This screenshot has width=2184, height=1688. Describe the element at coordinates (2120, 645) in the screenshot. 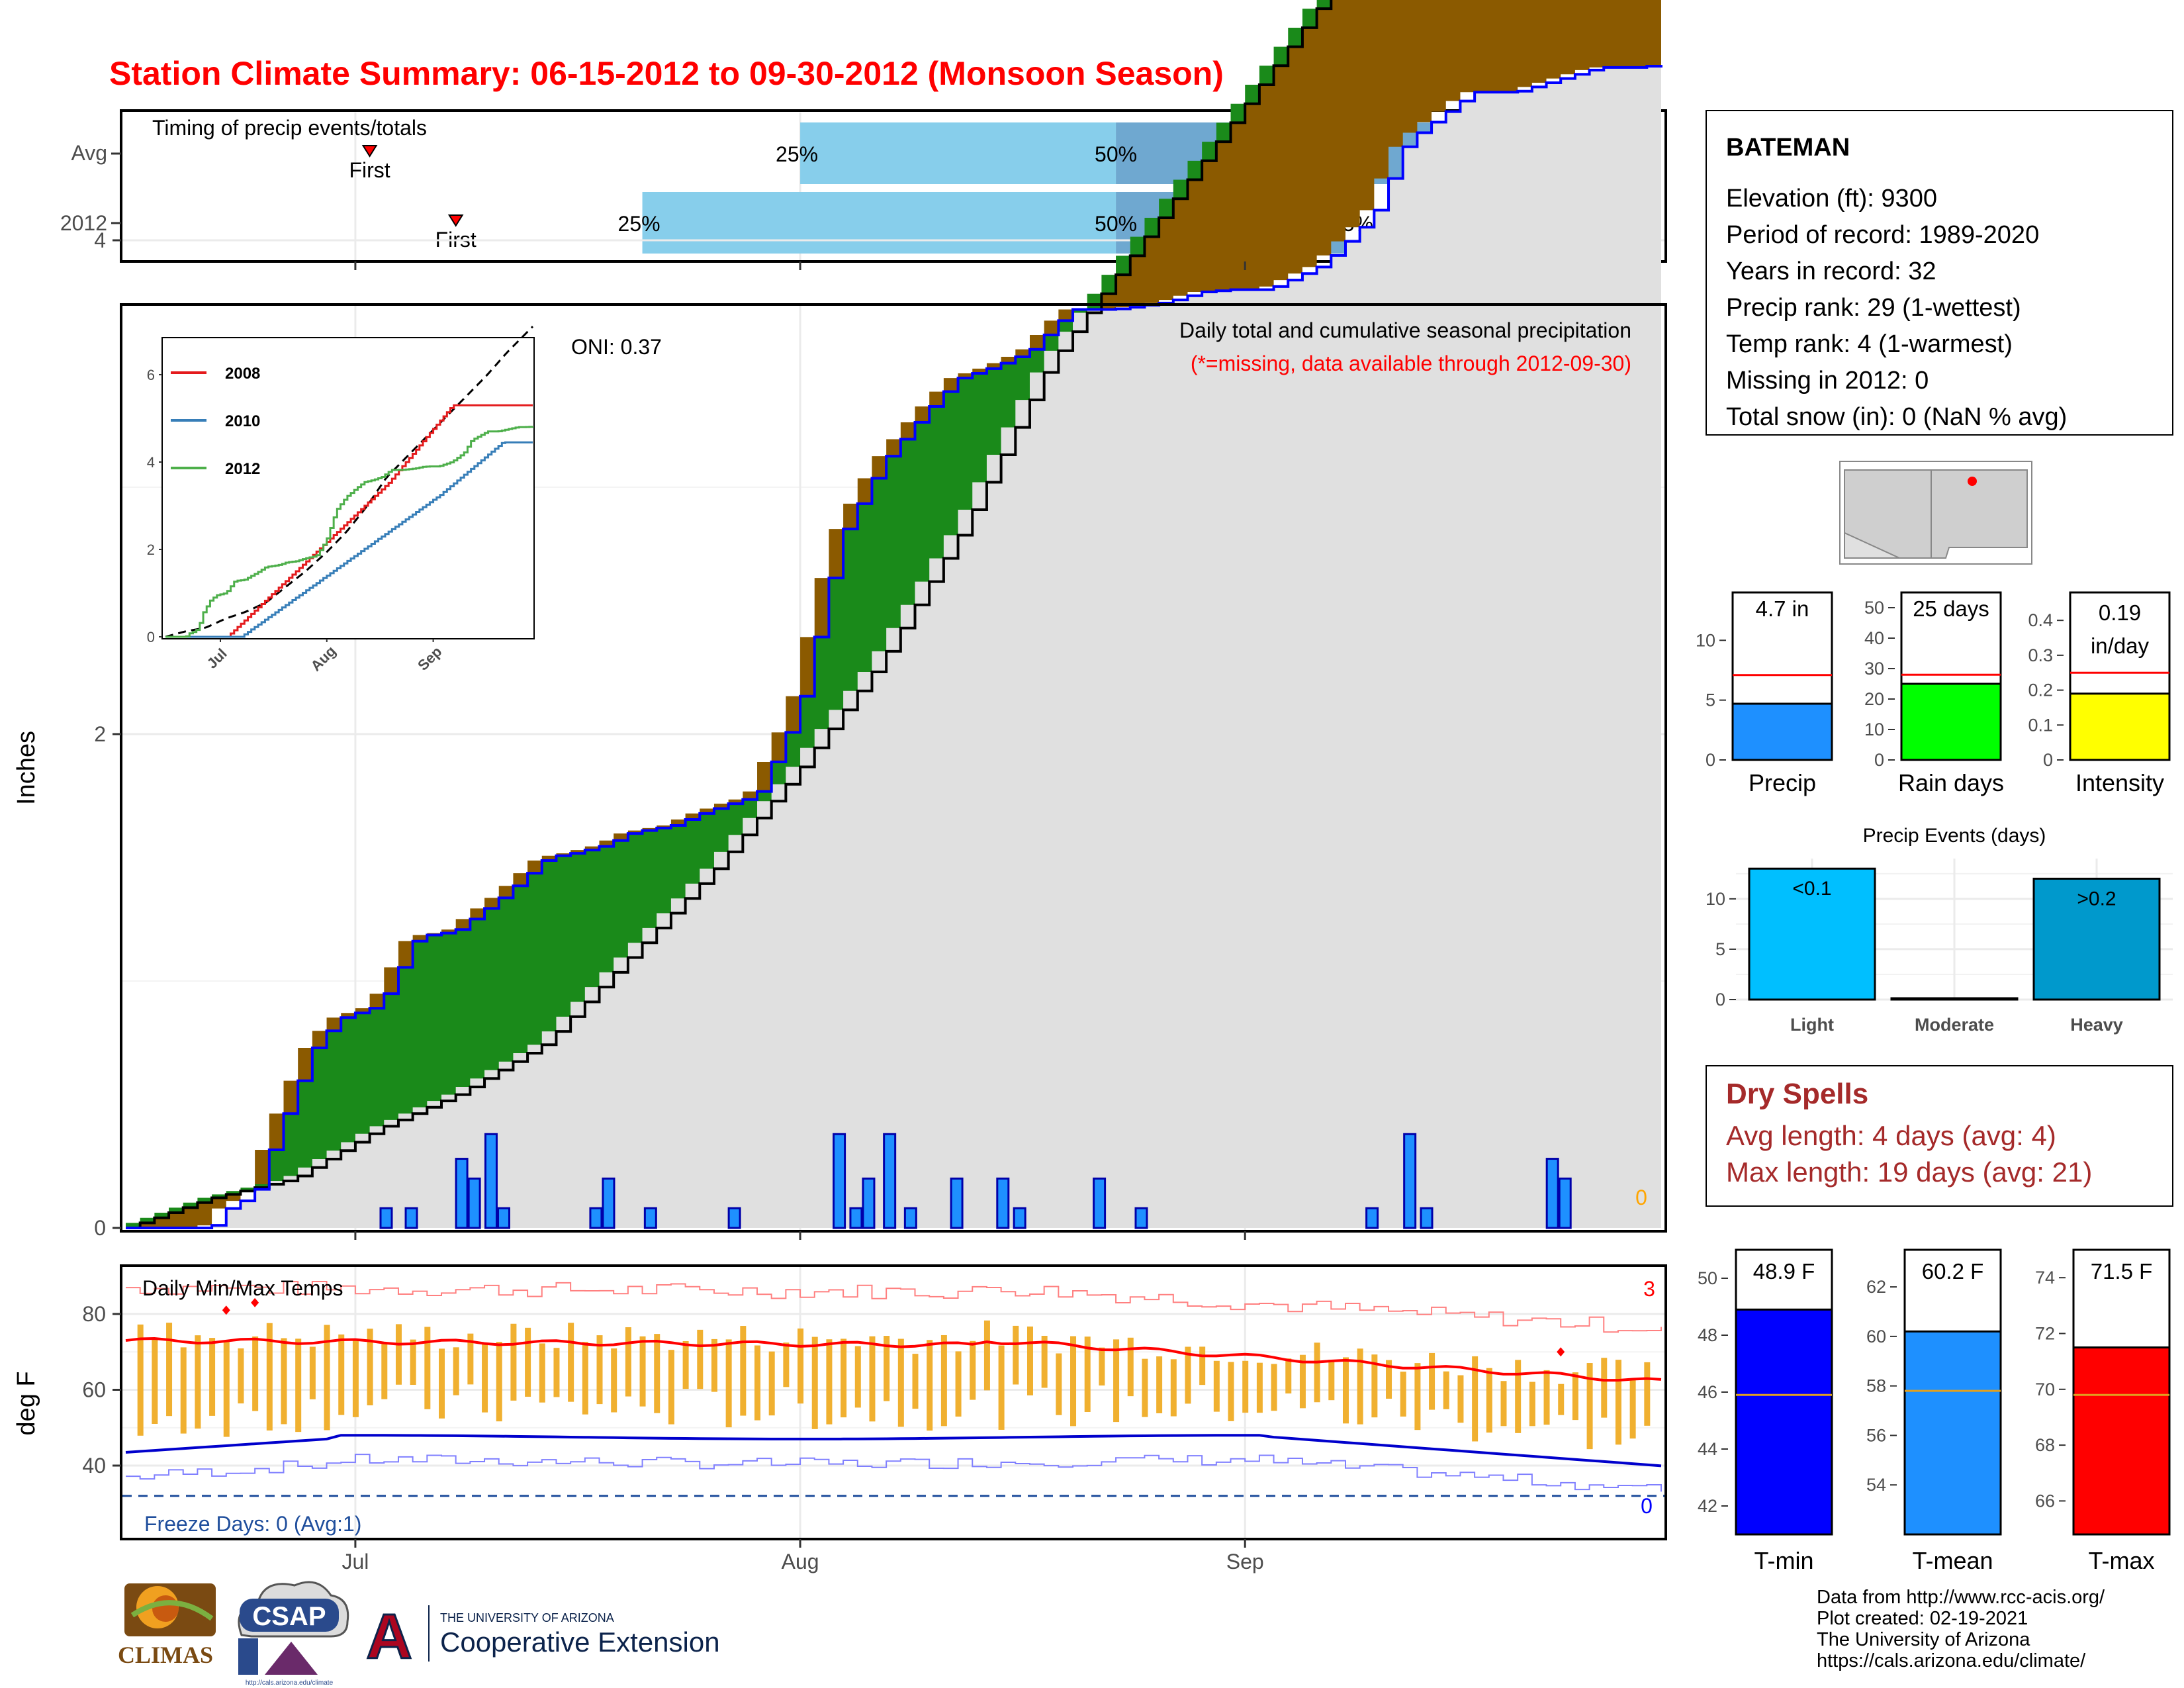

I see `summary-value-unit-Intensity: in/day` at that location.